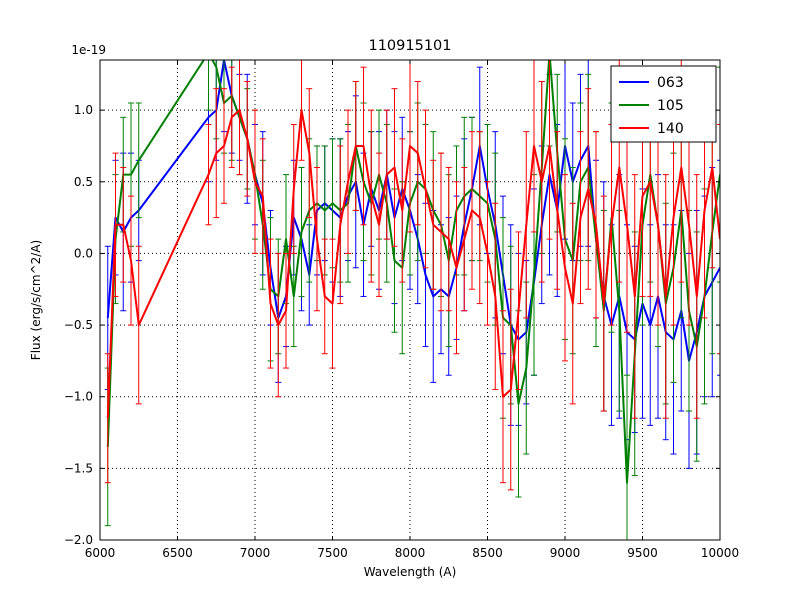 The image size is (800, 604). What do you see at coordinates (100, 553) in the screenshot?
I see `x-tick-label: 6000` at bounding box center [100, 553].